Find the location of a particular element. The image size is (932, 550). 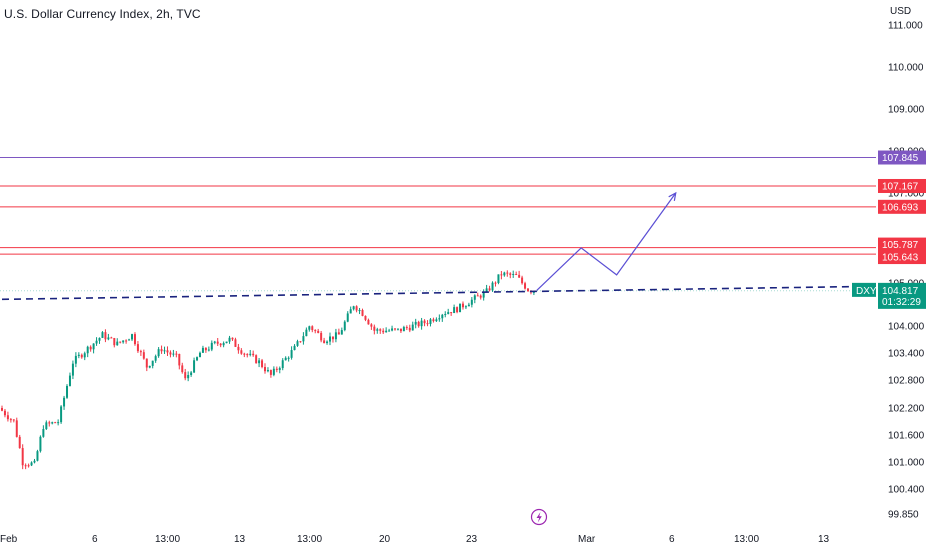

level-badge-text: 107.845 is located at coordinates (900, 158).